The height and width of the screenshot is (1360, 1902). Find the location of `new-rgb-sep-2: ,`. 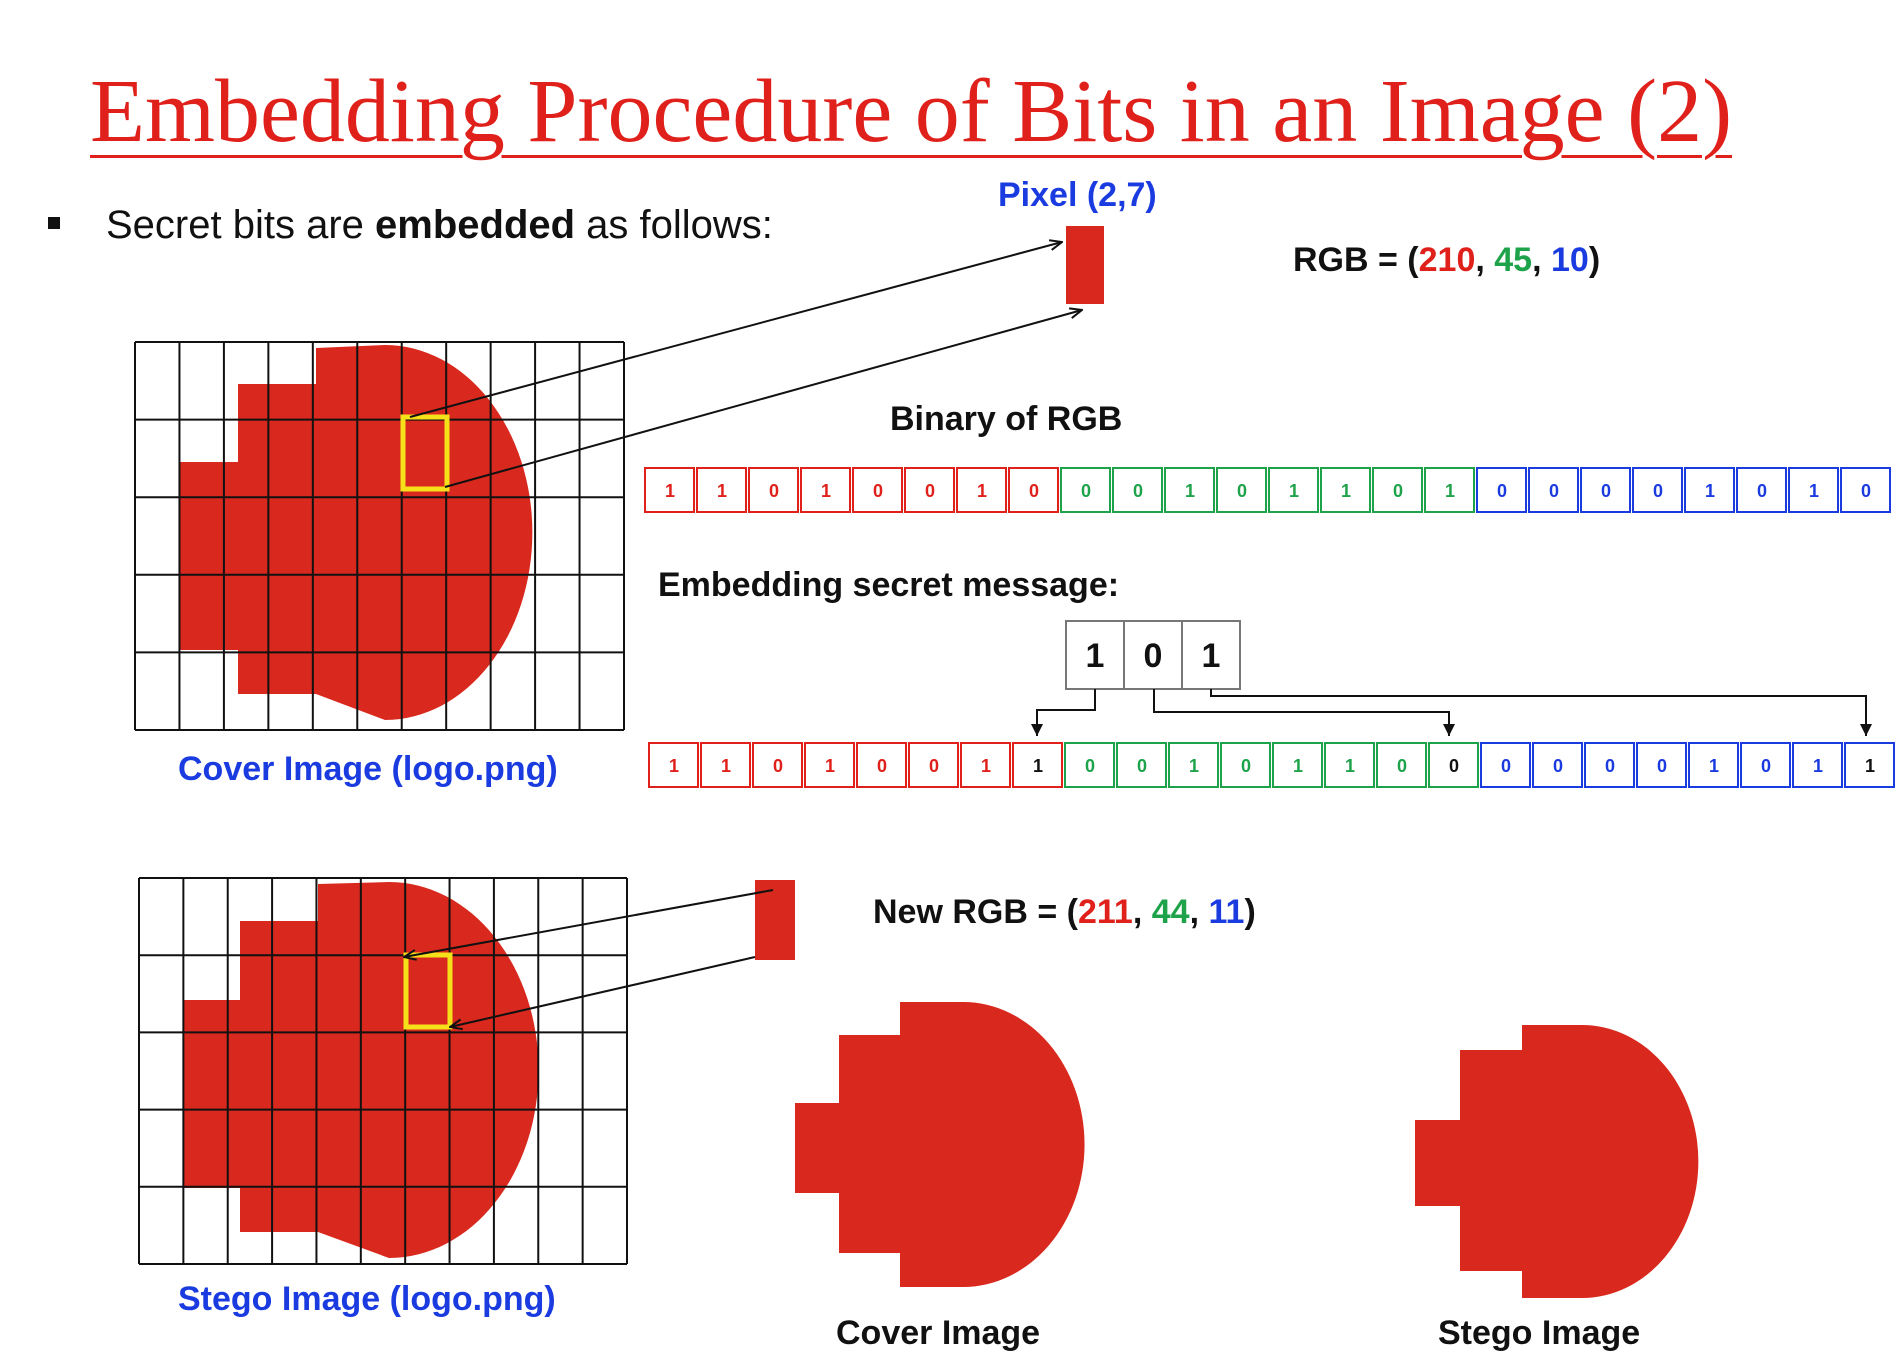

new-rgb-sep-2: , is located at coordinates (1199, 912).